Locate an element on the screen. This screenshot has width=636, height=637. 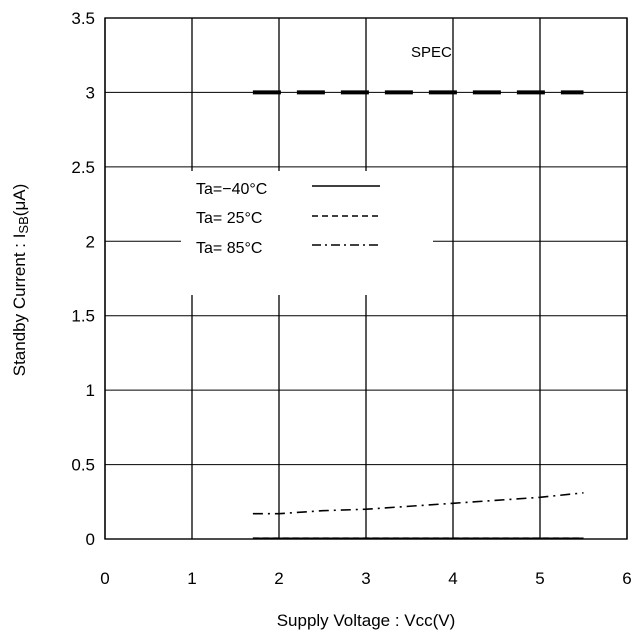
x-tick-label-2: 2 is located at coordinates (278, 578).